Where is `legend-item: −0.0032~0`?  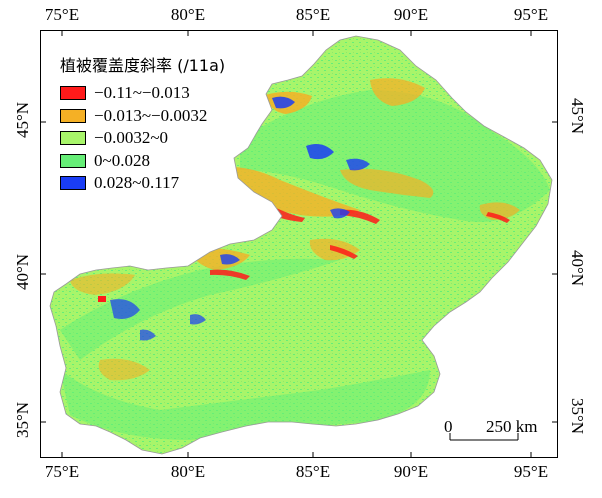
legend-item: −0.0032~0 is located at coordinates (142, 138).